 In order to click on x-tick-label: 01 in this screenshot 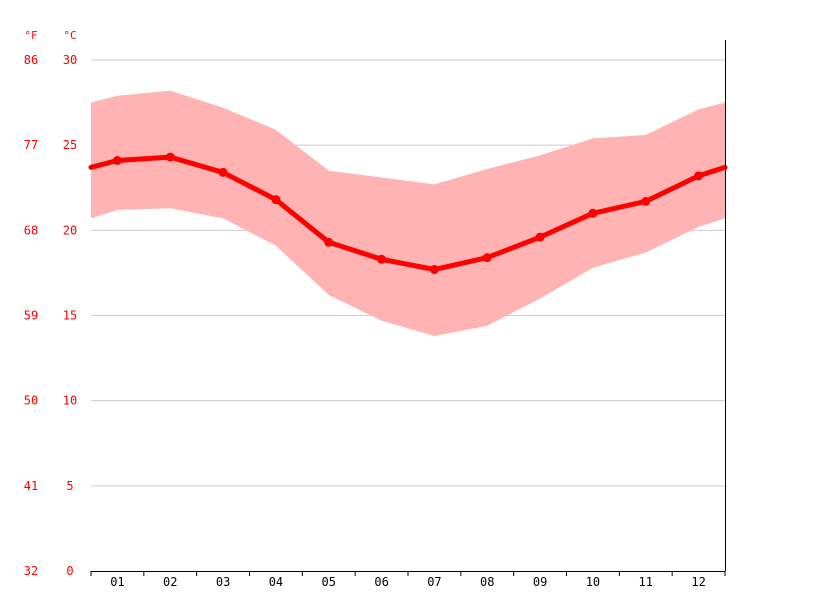, I will do `click(117, 582)`.